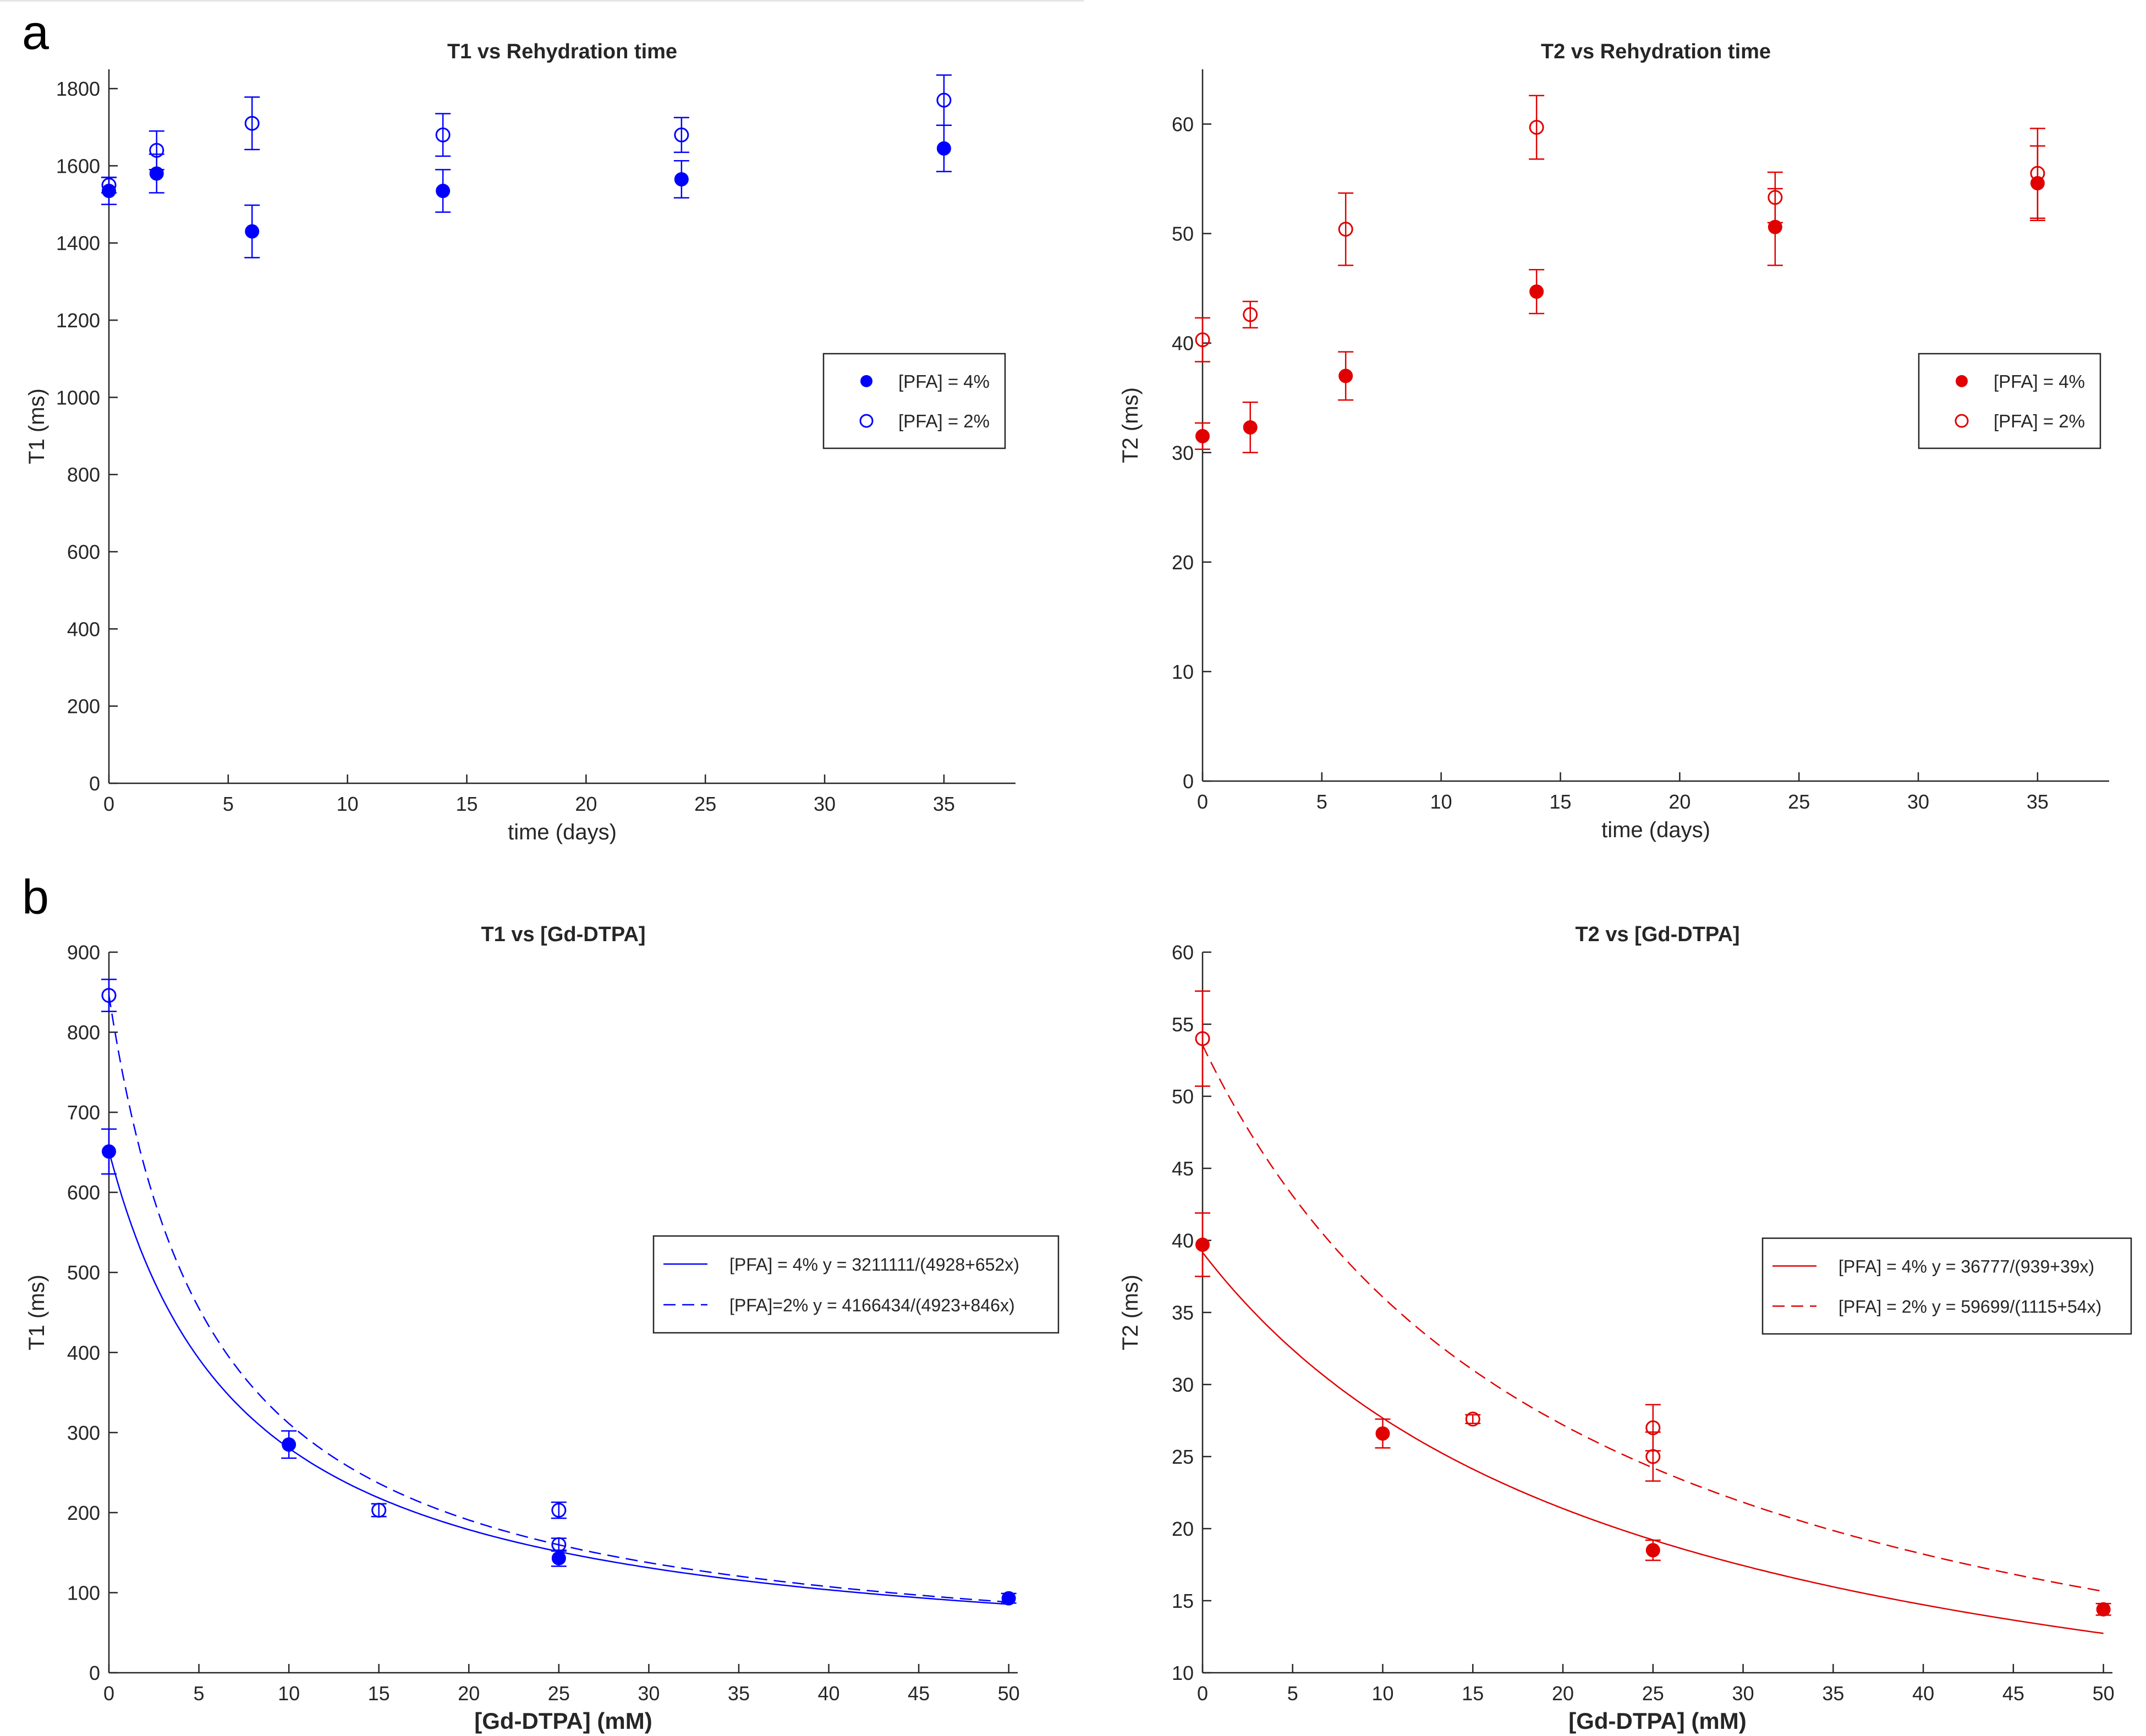  What do you see at coordinates (83, 1273) in the screenshot?
I see `y-tick-label: 500` at bounding box center [83, 1273].